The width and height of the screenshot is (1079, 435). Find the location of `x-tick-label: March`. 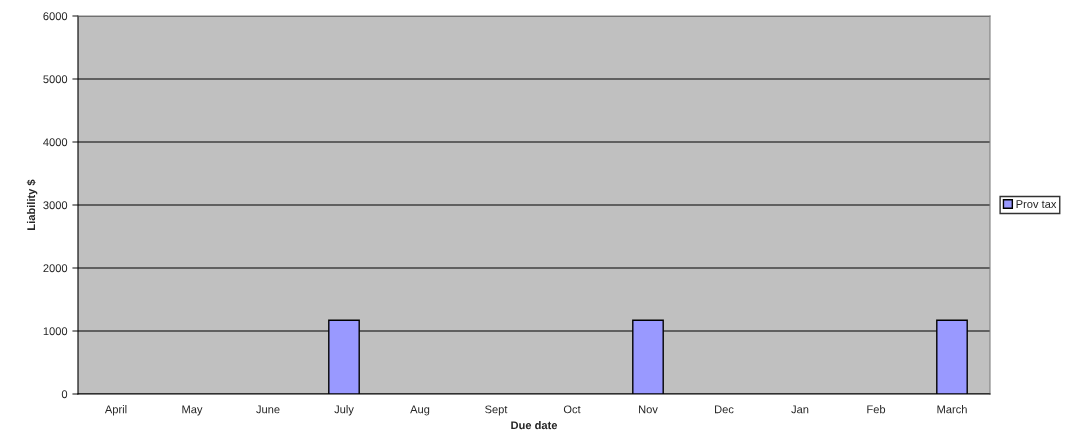

x-tick-label: March is located at coordinates (952, 409).